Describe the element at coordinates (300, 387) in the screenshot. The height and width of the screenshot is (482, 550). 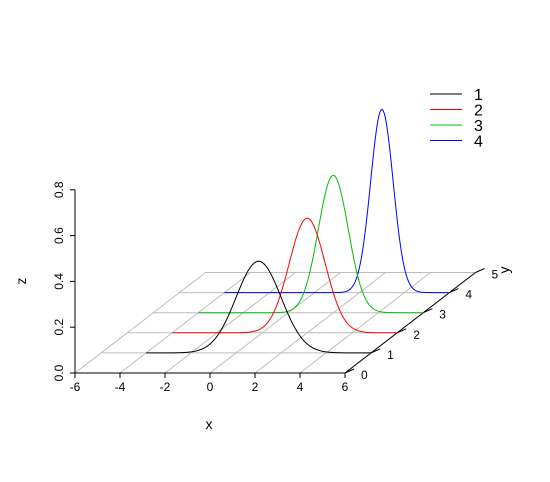
I see `x-tick-label: 4` at that location.